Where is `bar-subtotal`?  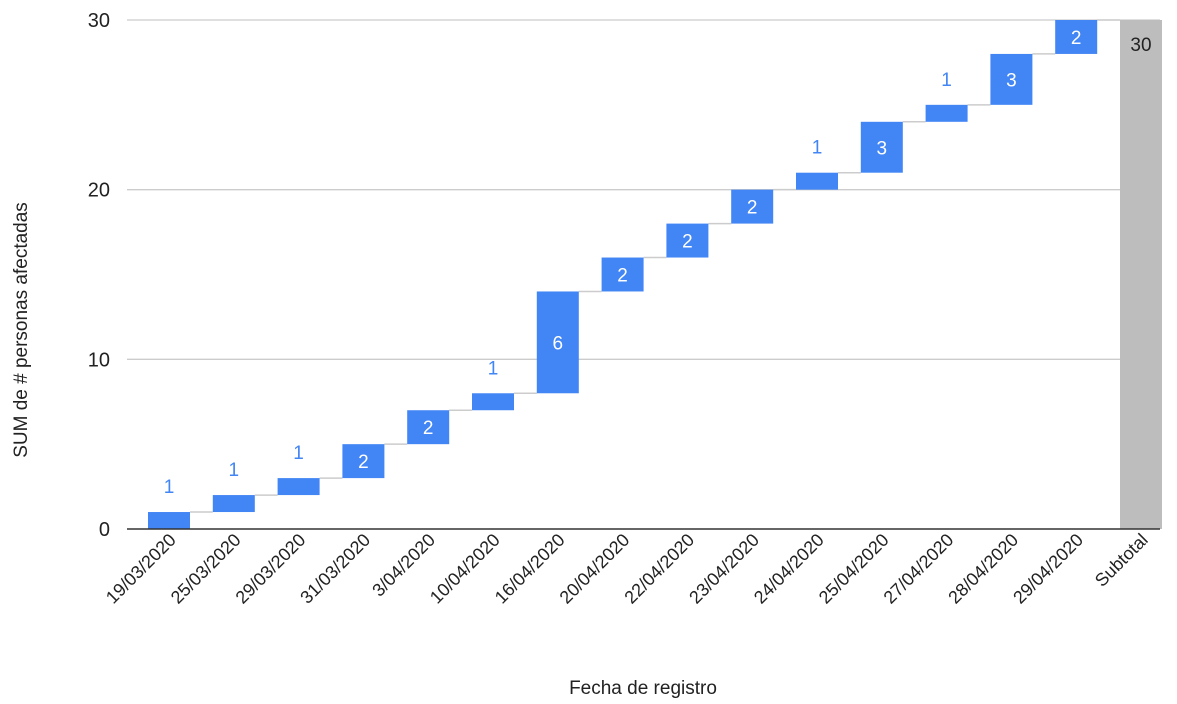
bar-subtotal is located at coordinates (1141, 274).